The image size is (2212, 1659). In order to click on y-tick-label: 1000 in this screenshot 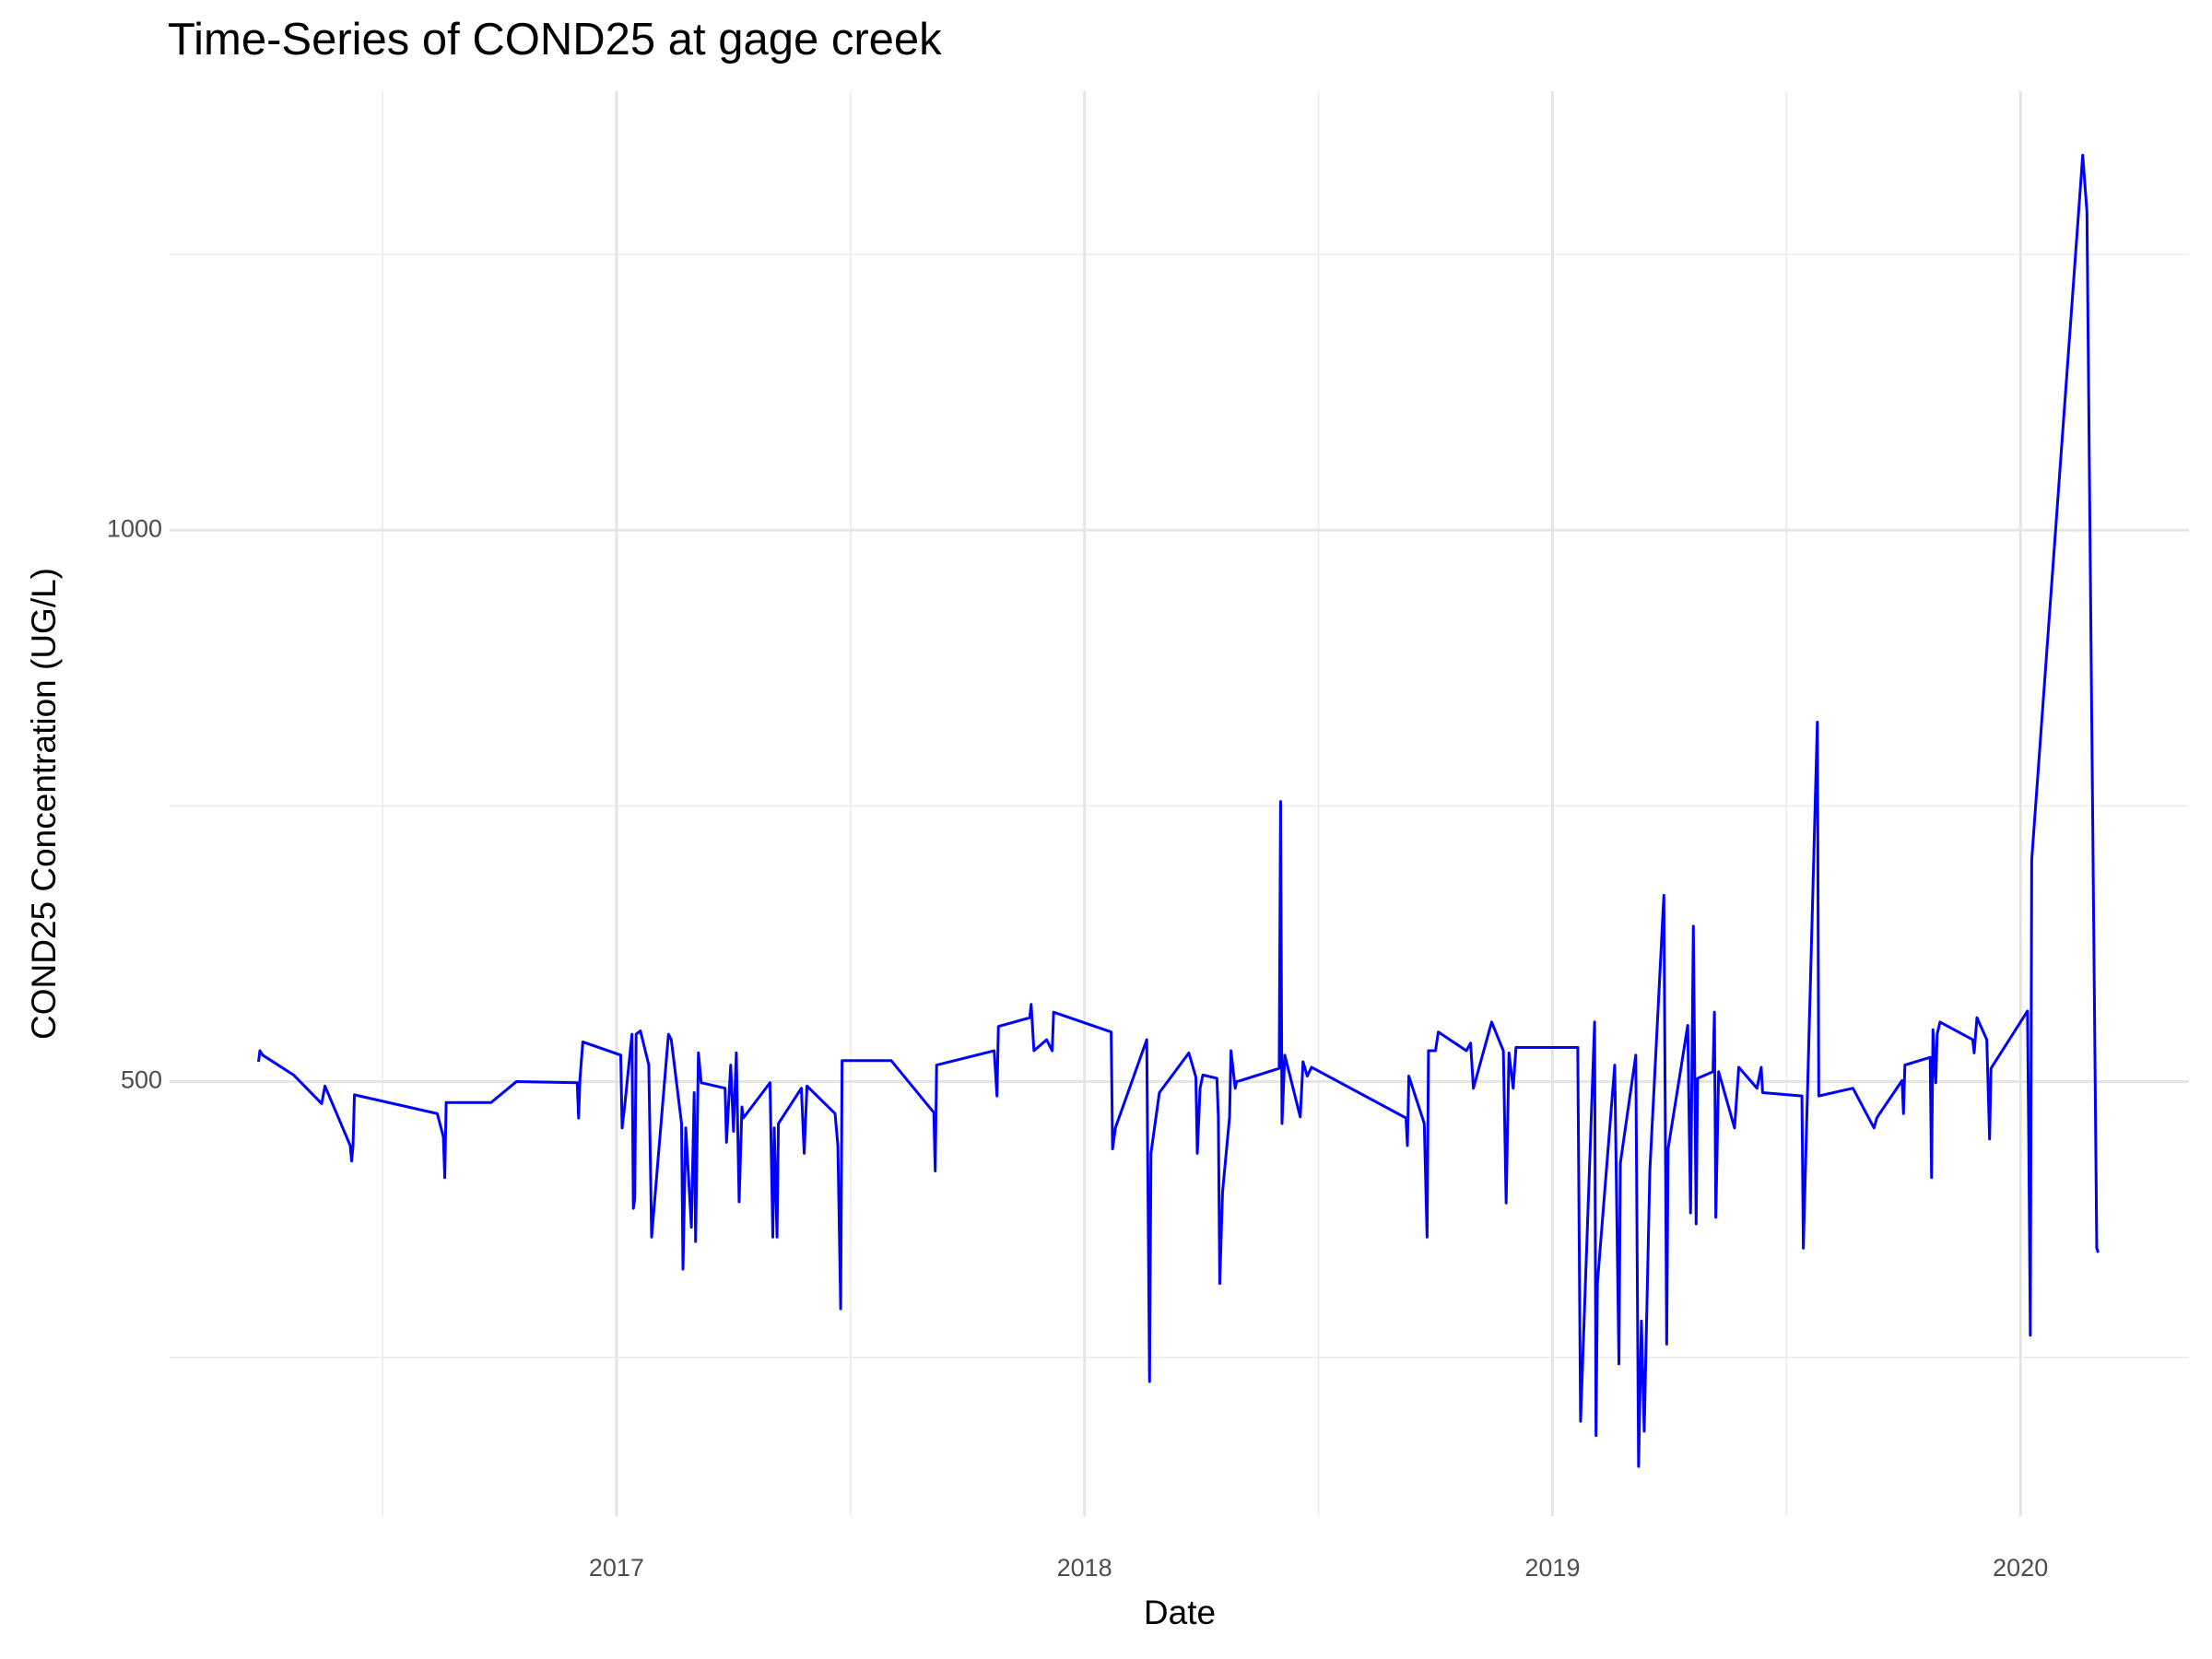, I will do `click(134, 528)`.